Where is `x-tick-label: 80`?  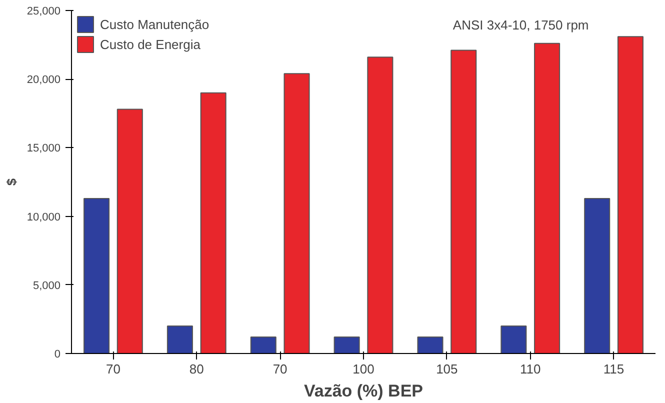 x-tick-label: 80 is located at coordinates (196, 369).